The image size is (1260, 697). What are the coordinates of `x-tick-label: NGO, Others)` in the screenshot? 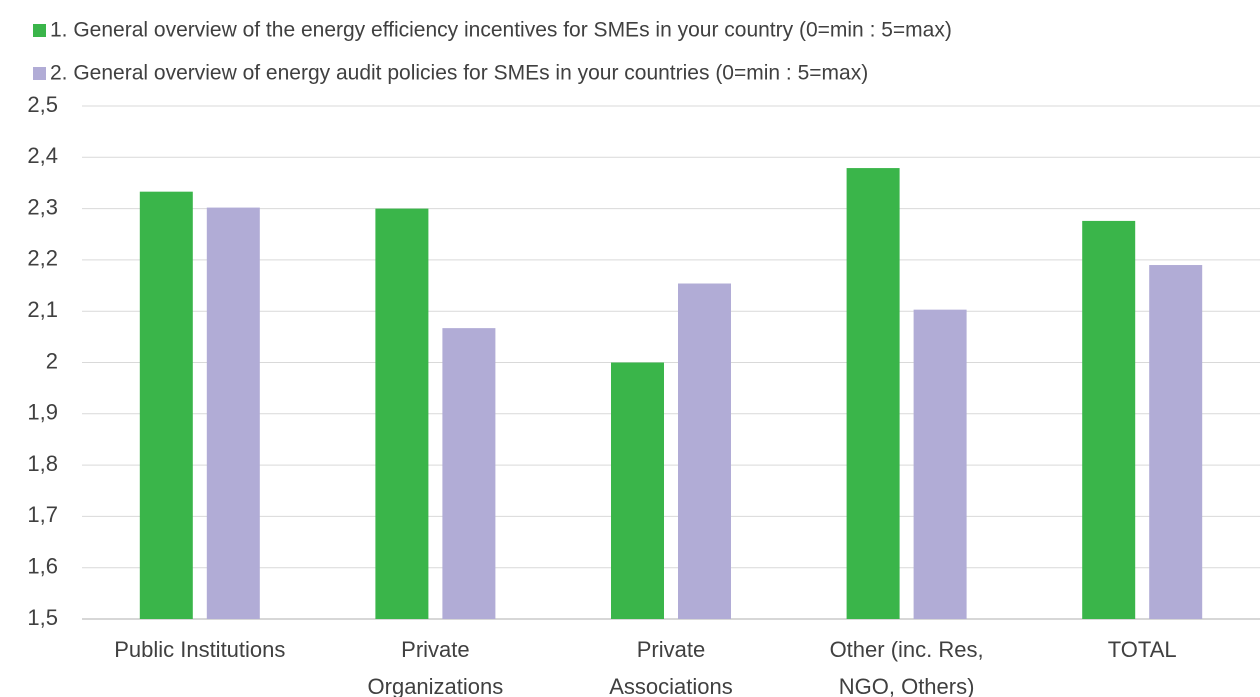 It's located at (907, 685).